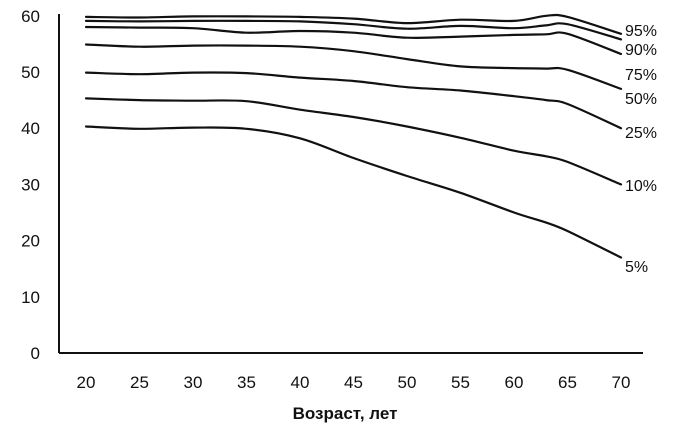 The width and height of the screenshot is (683, 427). What do you see at coordinates (407, 382) in the screenshot?
I see `x-tick-label: 50` at bounding box center [407, 382].